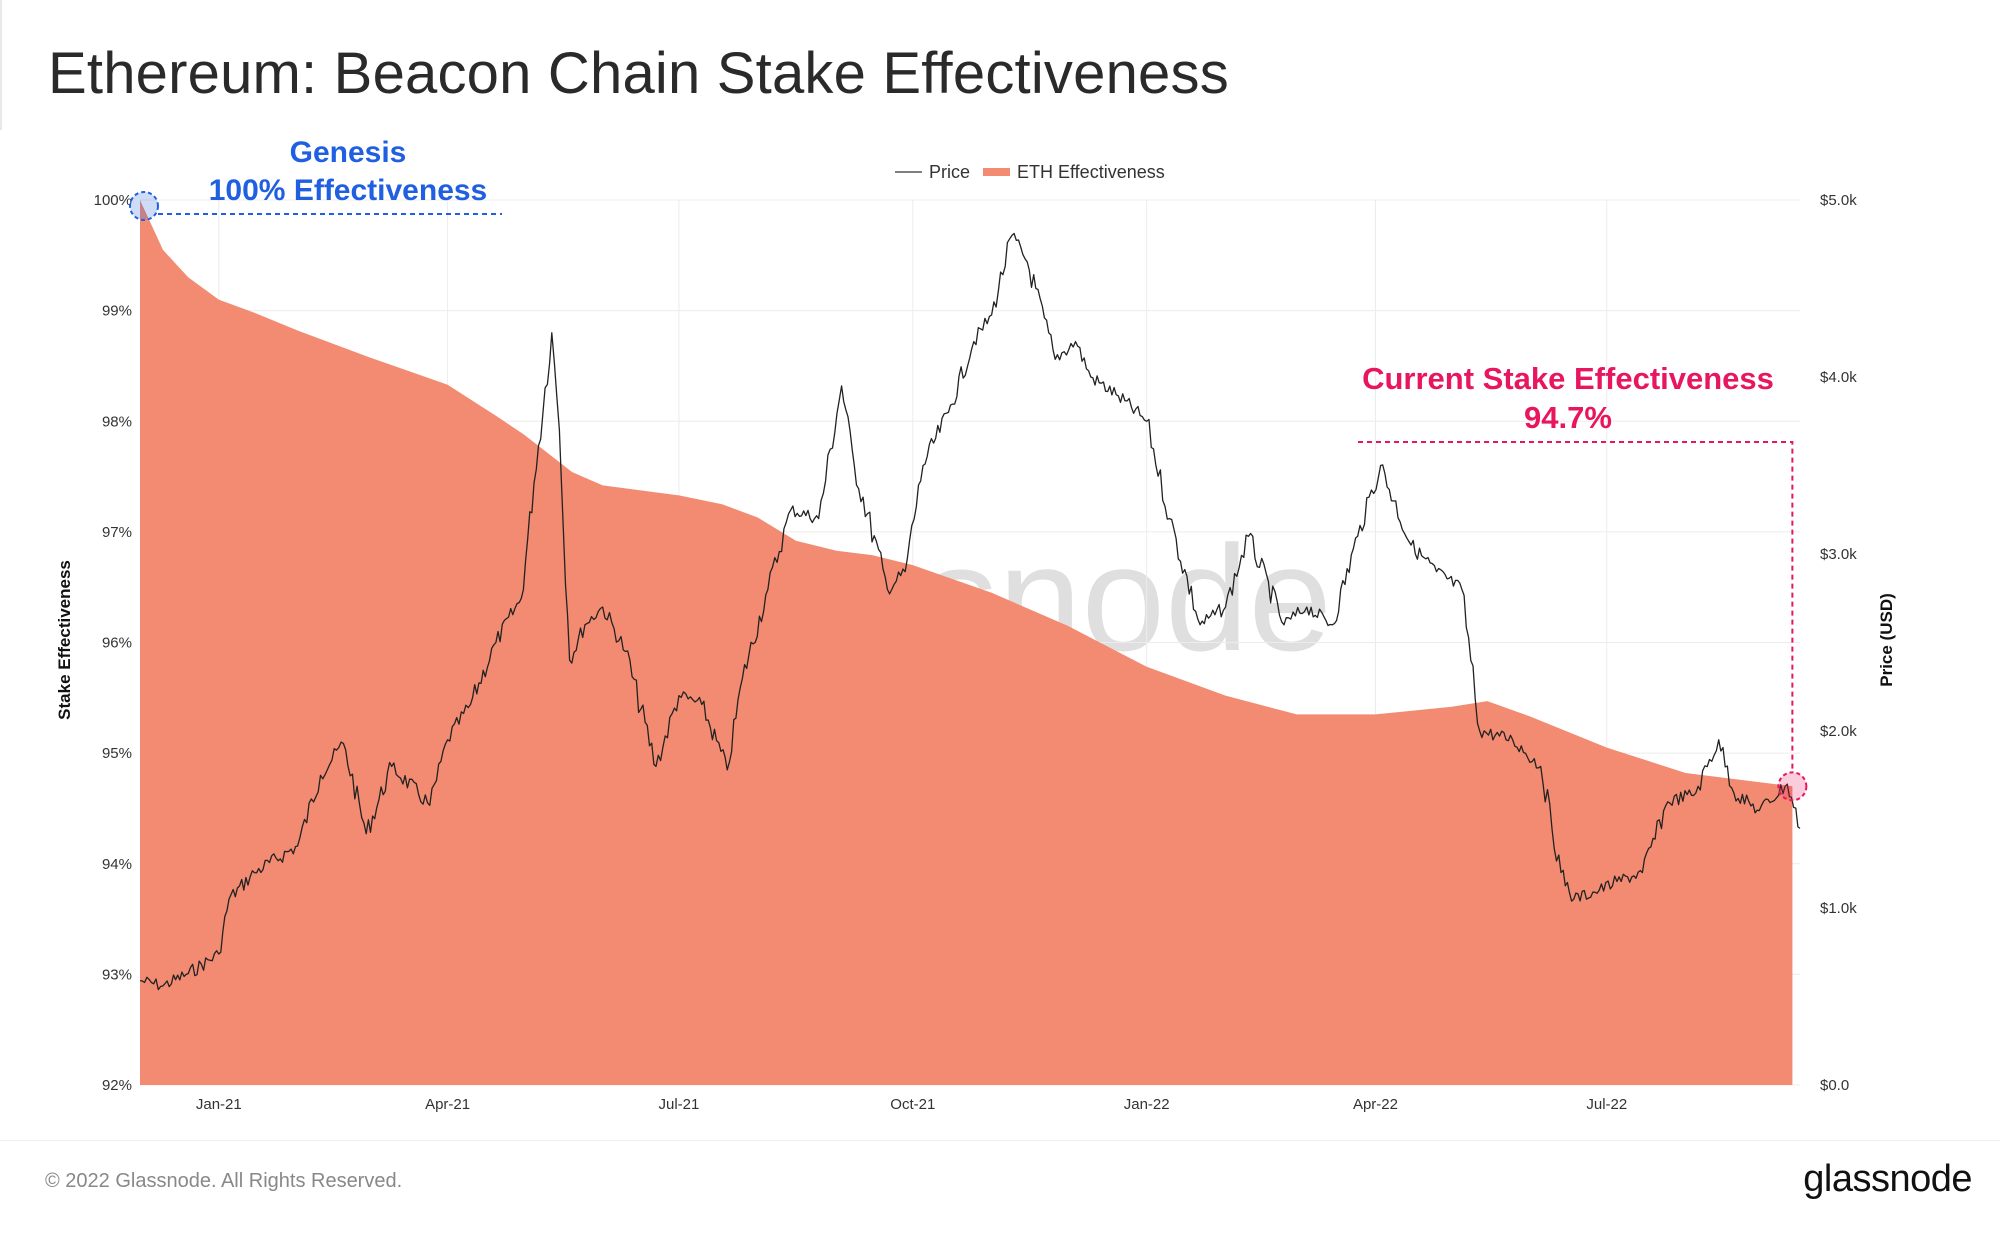 Image resolution: width=2000 pixels, height=1239 pixels. What do you see at coordinates (1834, 1085) in the screenshot?
I see `y-right-tick-label-0: $0.0` at bounding box center [1834, 1085].